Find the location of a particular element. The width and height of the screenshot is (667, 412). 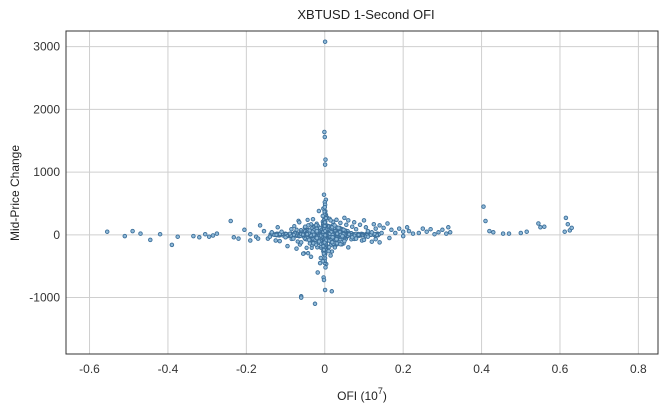

x-tick-label: 0.2 is located at coordinates (403, 369).